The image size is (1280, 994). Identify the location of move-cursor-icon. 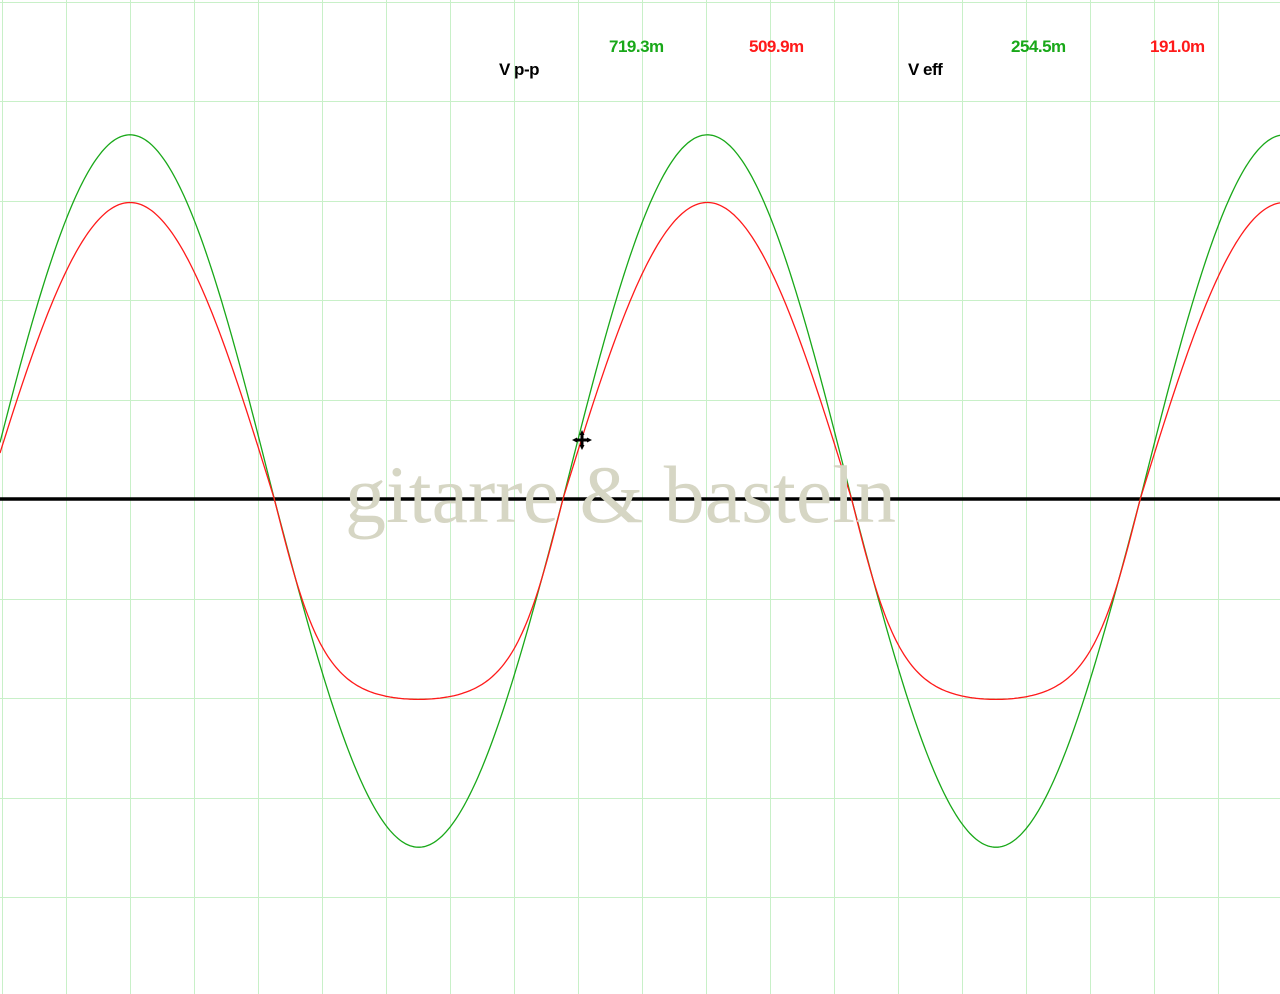
(582, 440).